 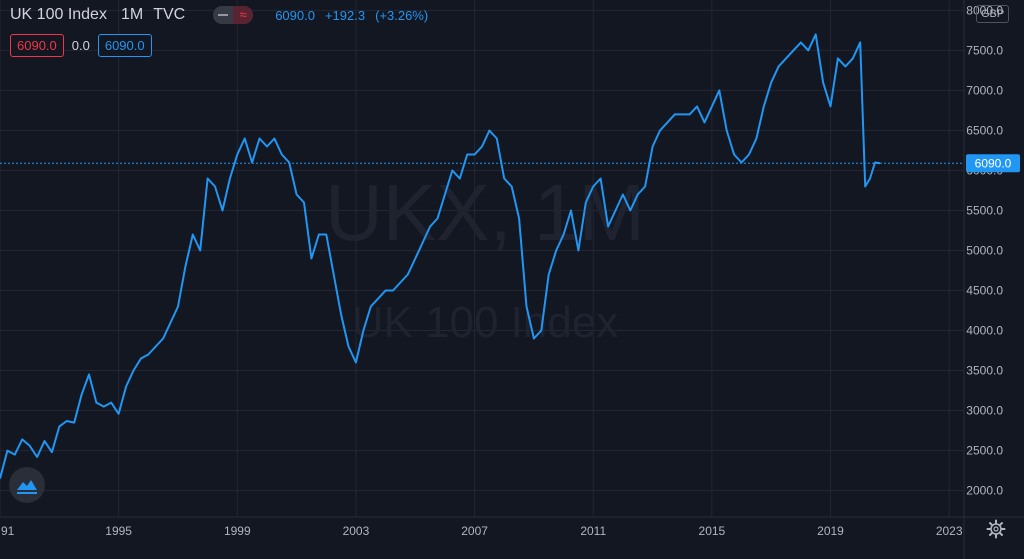 I want to click on settings-gear-icon, so click(x=996, y=529).